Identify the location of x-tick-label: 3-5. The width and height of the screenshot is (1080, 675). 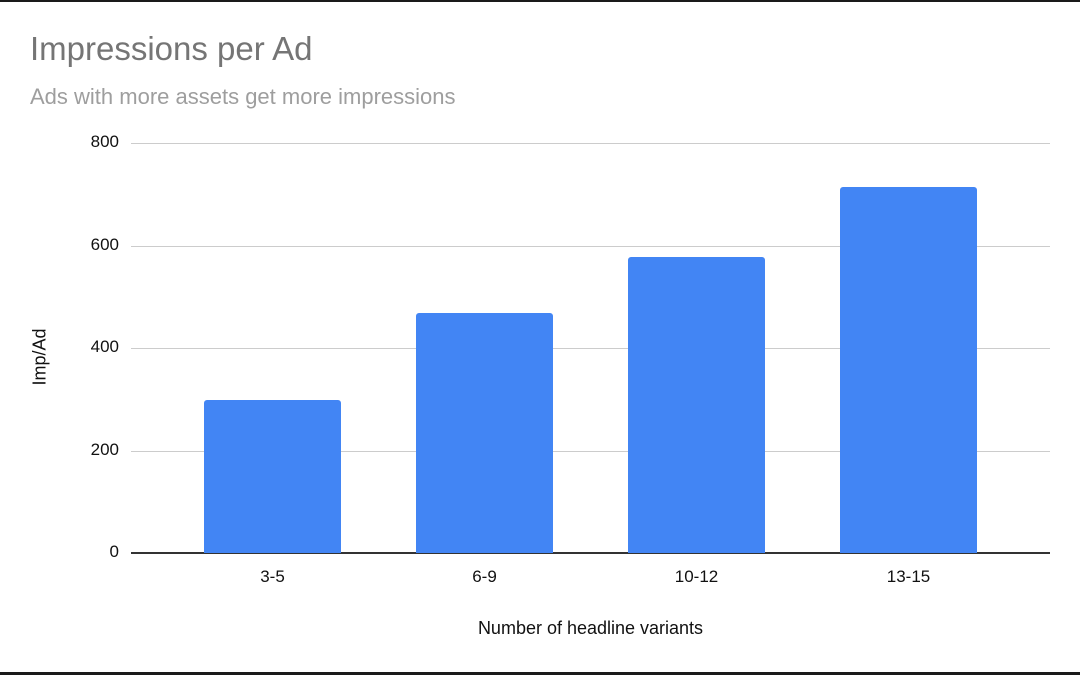
(272, 576).